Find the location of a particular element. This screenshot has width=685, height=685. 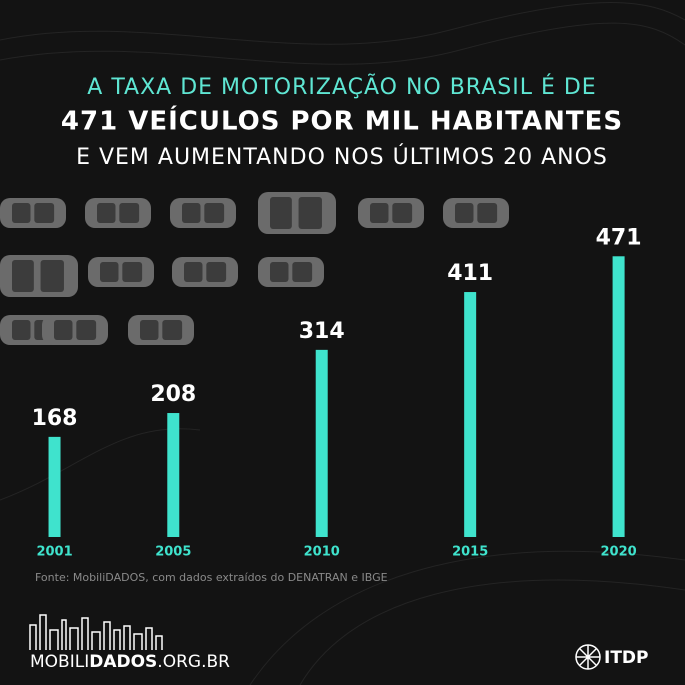

title-line: A TAXA DE MOTORIZAÇÃO NO BRASIL É DE is located at coordinates (341, 86).